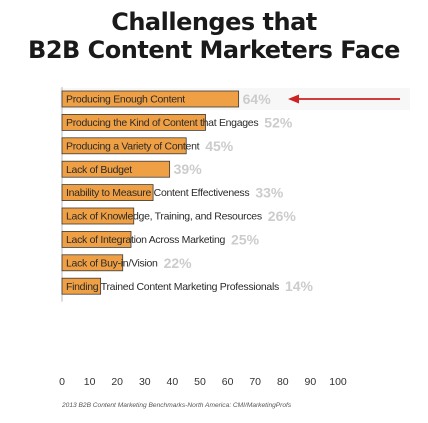 The image size is (428, 423). I want to click on value-label: 22%, so click(178, 263).